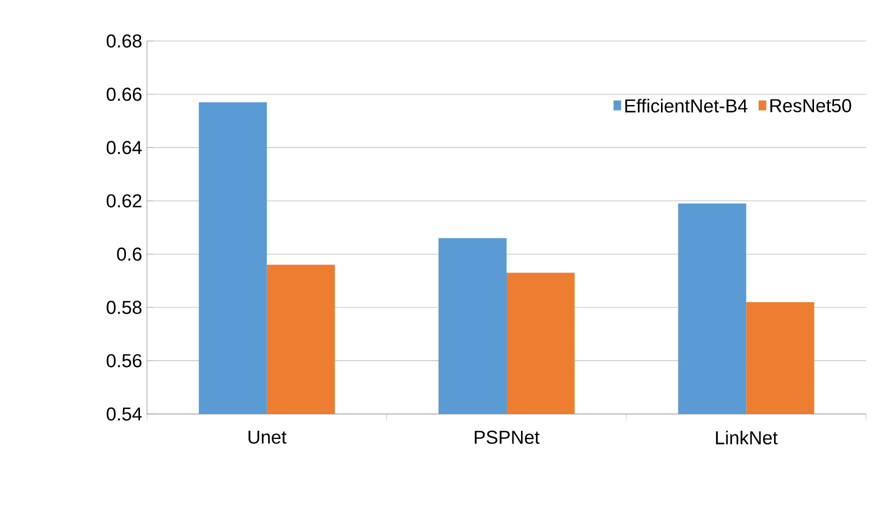 Image resolution: width=881 pixels, height=505 pixels. Describe the element at coordinates (124, 361) in the screenshot. I see `y-tick-label: 0.56` at that location.